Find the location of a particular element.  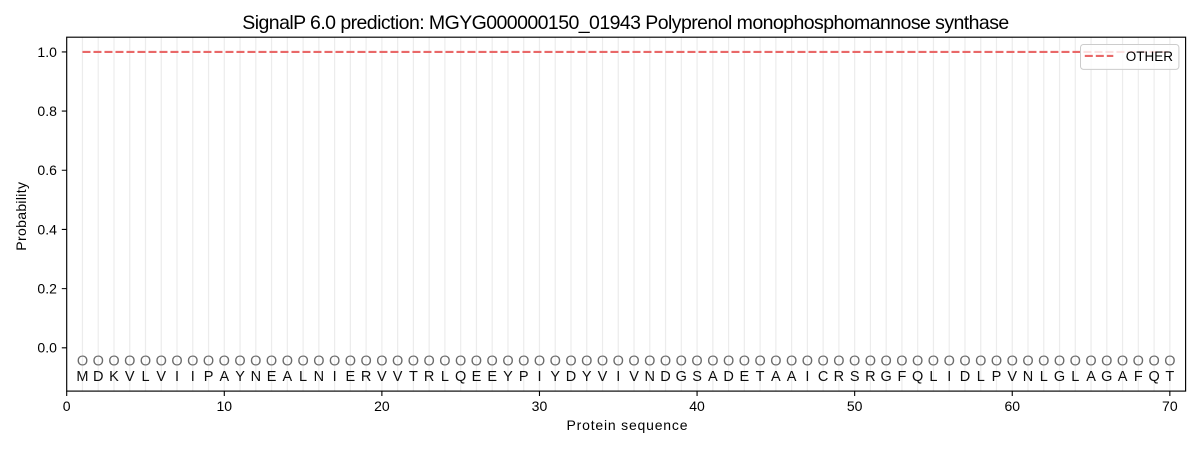

svg-text: 0.8 is located at coordinates (47, 111).